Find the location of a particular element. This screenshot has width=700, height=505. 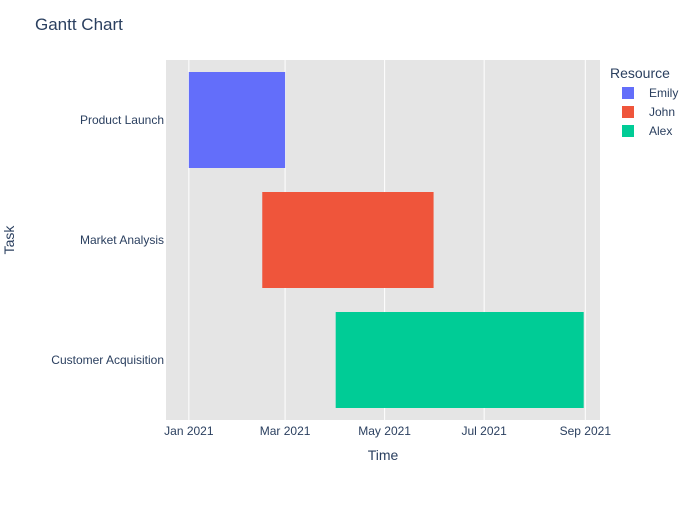

x-tick-labels: Jan 2021 Mar 2021 May 2021 Jul 2021 Sep 2021 is located at coordinates (387, 431).